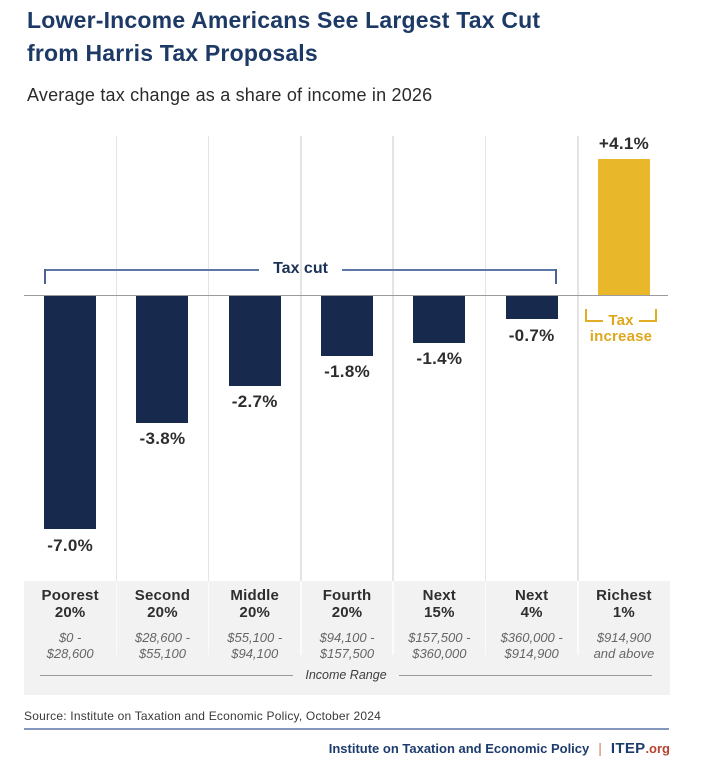  I want to click on footer-divider, so click(346, 729).